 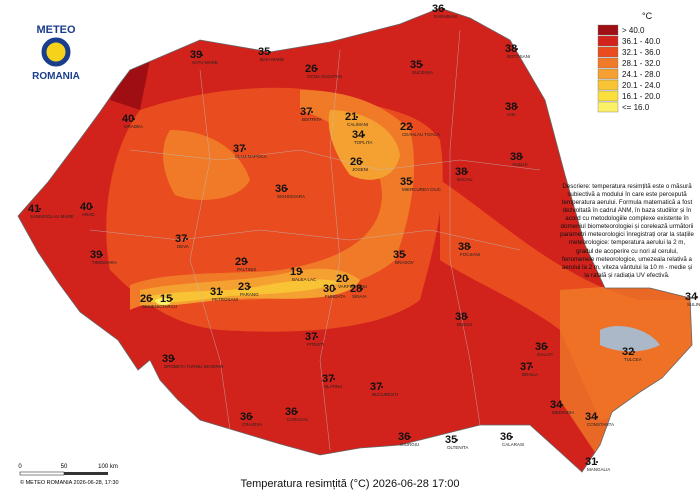 What do you see at coordinates (633, 30) in the screenshot?
I see `legend-label: > 40.0` at bounding box center [633, 30].